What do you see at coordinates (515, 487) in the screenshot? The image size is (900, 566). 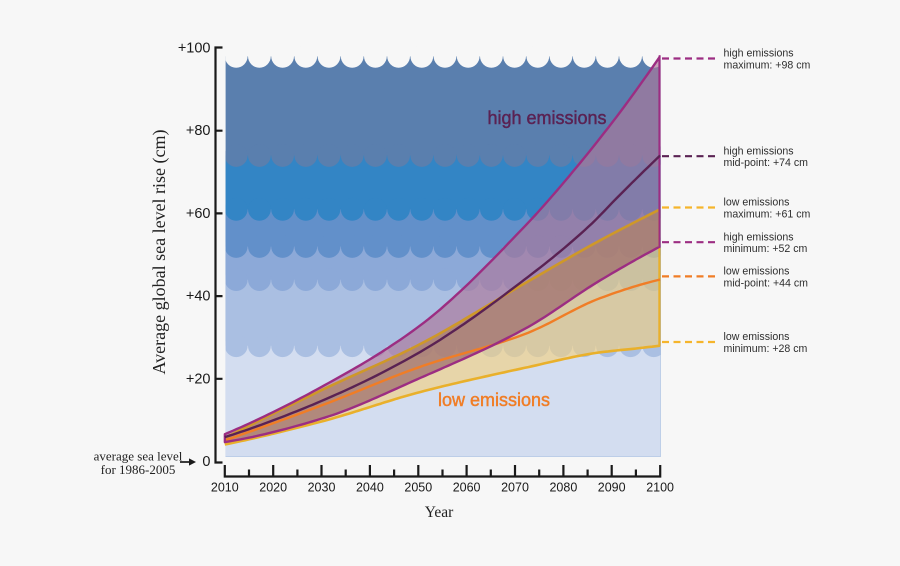 I see `svg-text: 2070` at bounding box center [515, 487].